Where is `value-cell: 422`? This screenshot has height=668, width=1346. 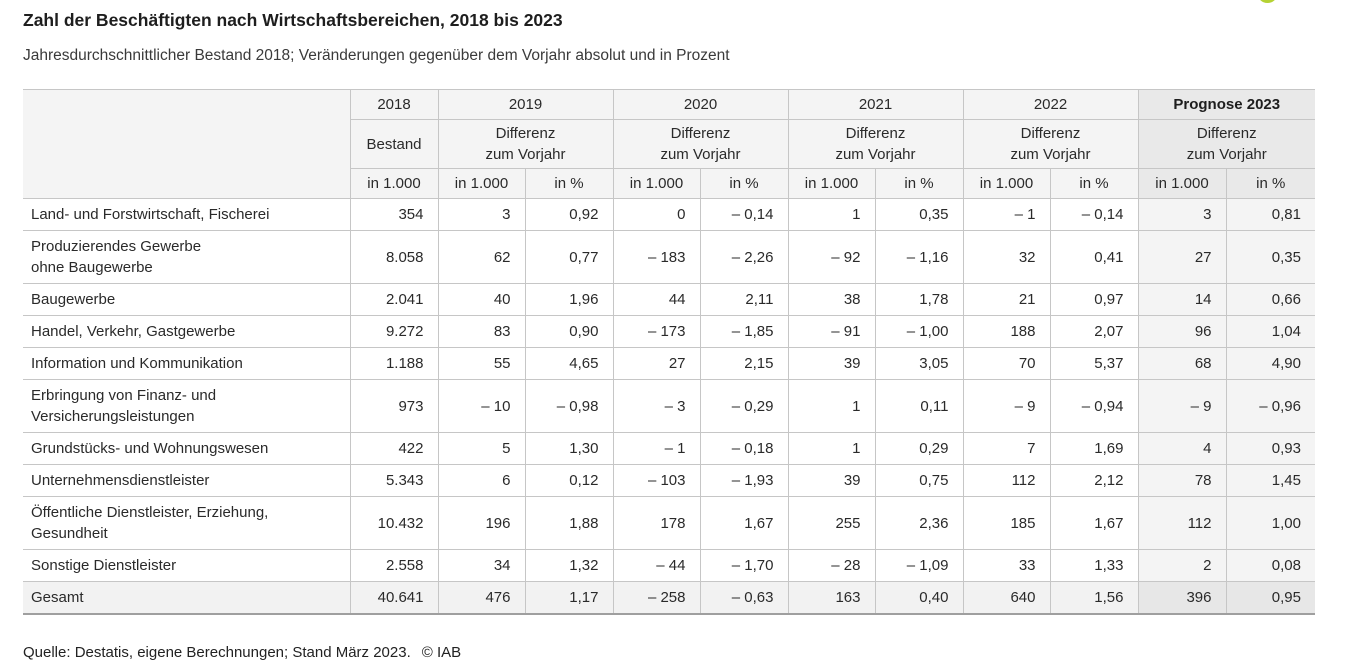 value-cell: 422 is located at coordinates (394, 448).